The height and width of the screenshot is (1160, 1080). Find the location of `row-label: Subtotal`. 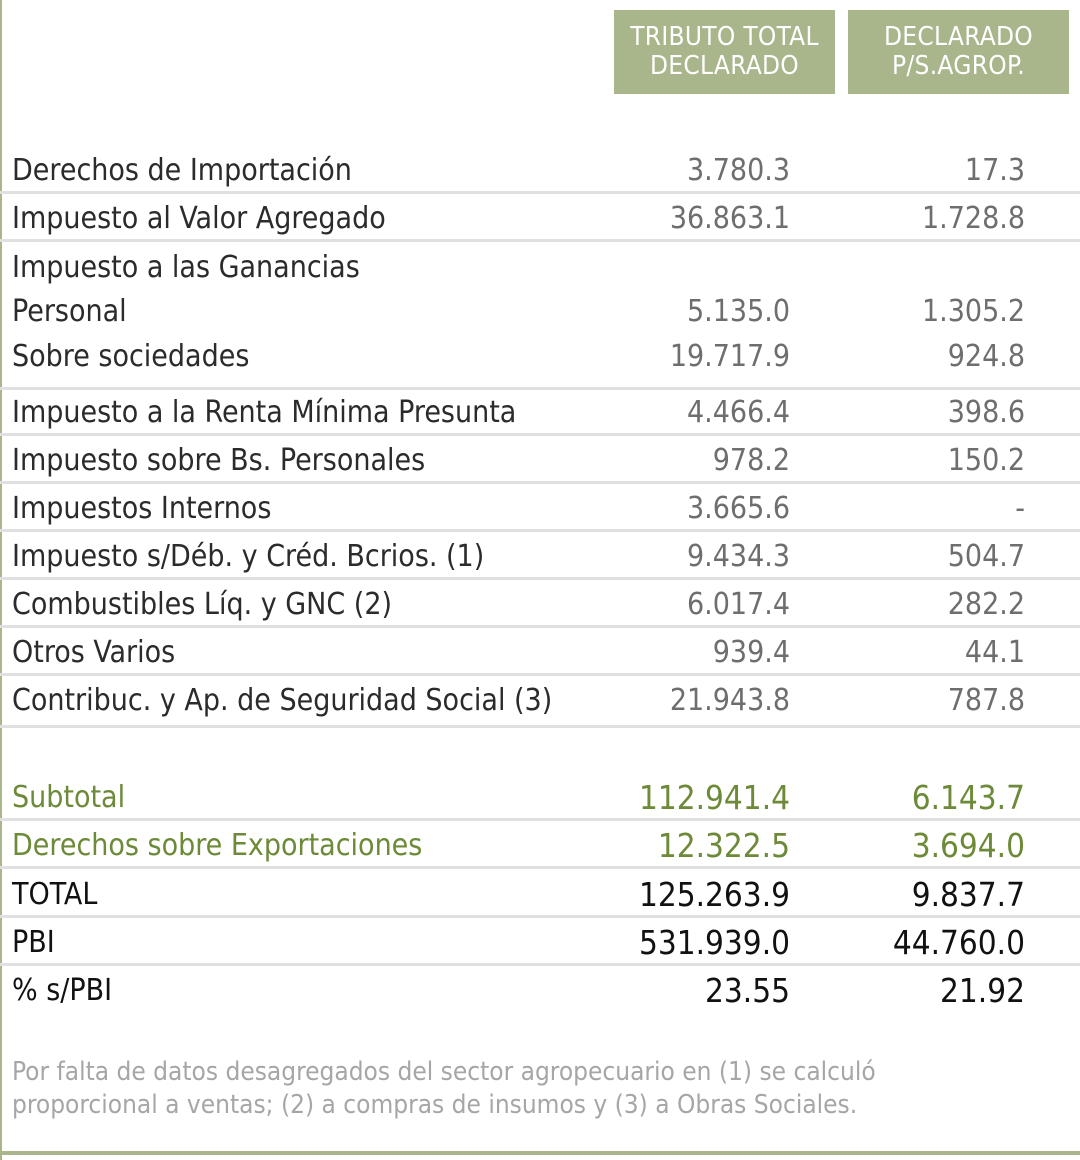

row-label: Subtotal is located at coordinates (69, 797).